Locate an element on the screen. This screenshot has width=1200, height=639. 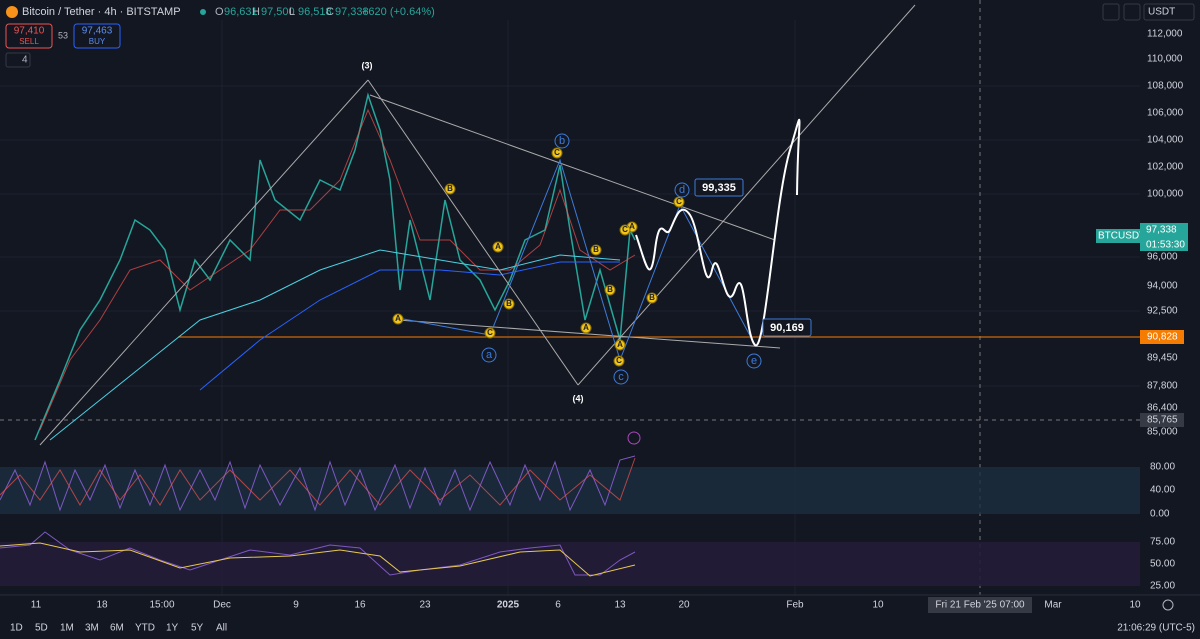
crosshair-time: Fri 21 Feb '25 07:00 is located at coordinates (980, 605).